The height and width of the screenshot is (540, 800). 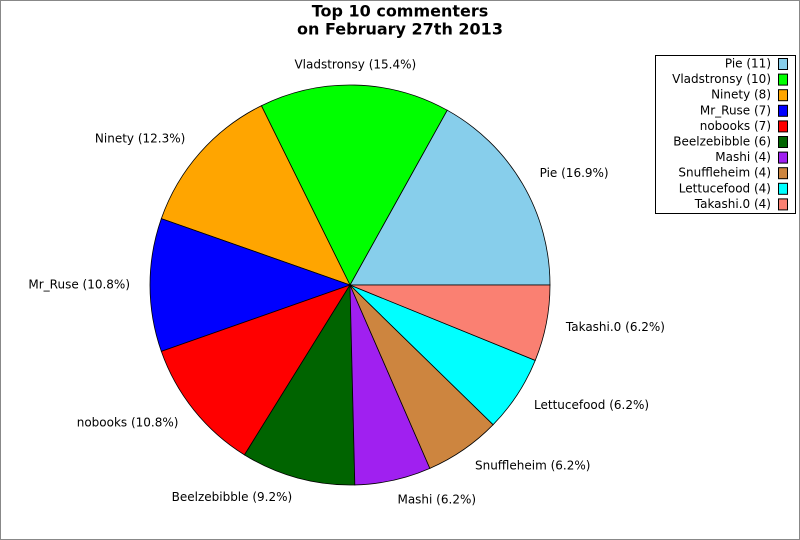 I want to click on legend-box, so click(x=725, y=134).